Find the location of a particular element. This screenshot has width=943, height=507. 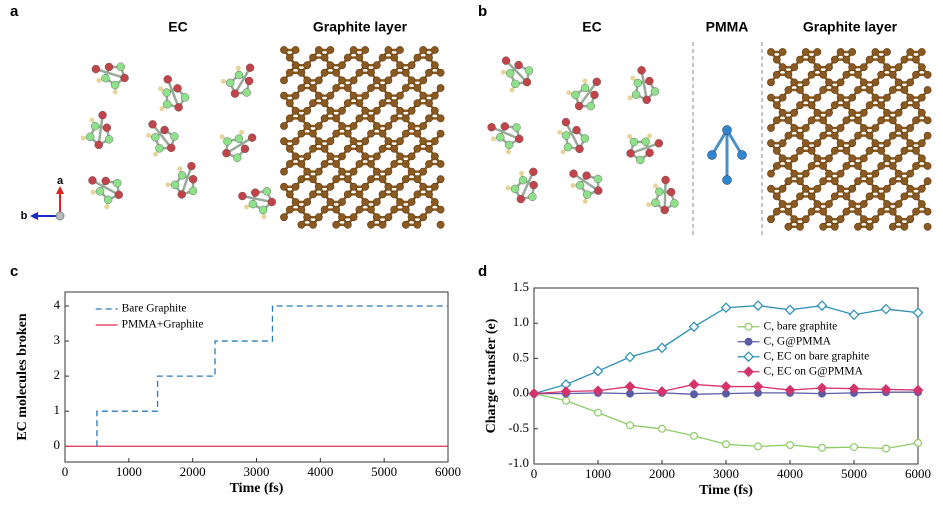

panel-label: b is located at coordinates (482, 11).